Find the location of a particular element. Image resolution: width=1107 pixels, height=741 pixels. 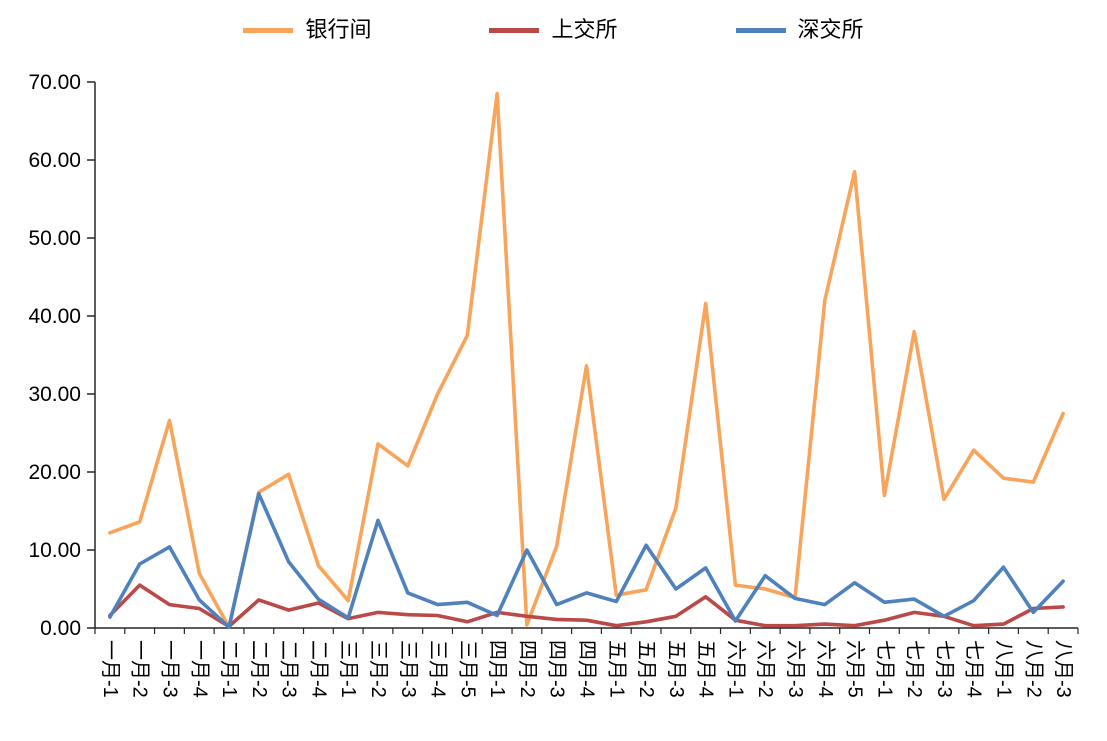

x-tick-label: 八月-3 is located at coordinates (1063, 669).